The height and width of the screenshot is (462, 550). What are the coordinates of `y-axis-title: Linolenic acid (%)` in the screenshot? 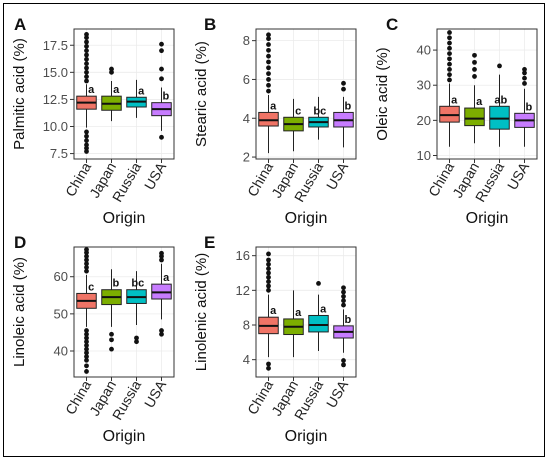 It's located at (201, 312).